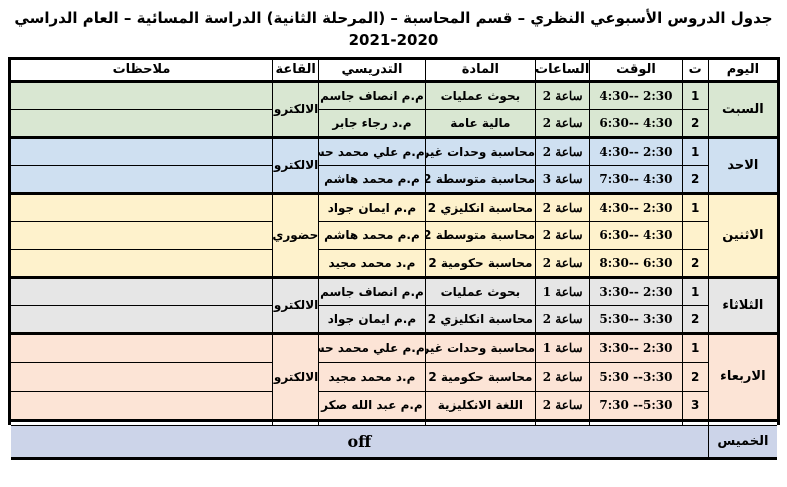  What do you see at coordinates (296, 234) in the screenshot?
I see `room-cell: حضوري` at bounding box center [296, 234].